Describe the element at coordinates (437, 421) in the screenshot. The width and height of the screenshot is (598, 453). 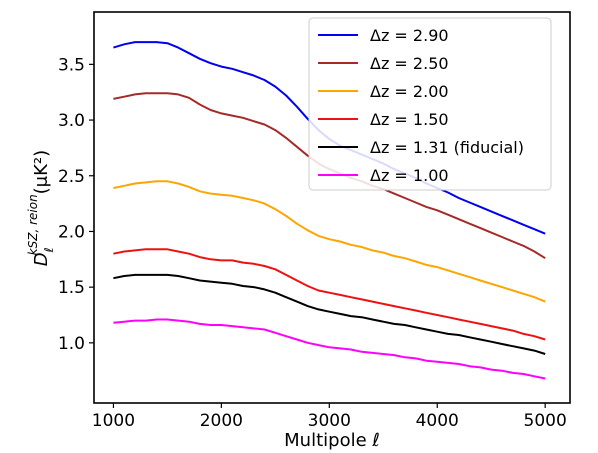
I see `x-tick-label: 4000` at that location.